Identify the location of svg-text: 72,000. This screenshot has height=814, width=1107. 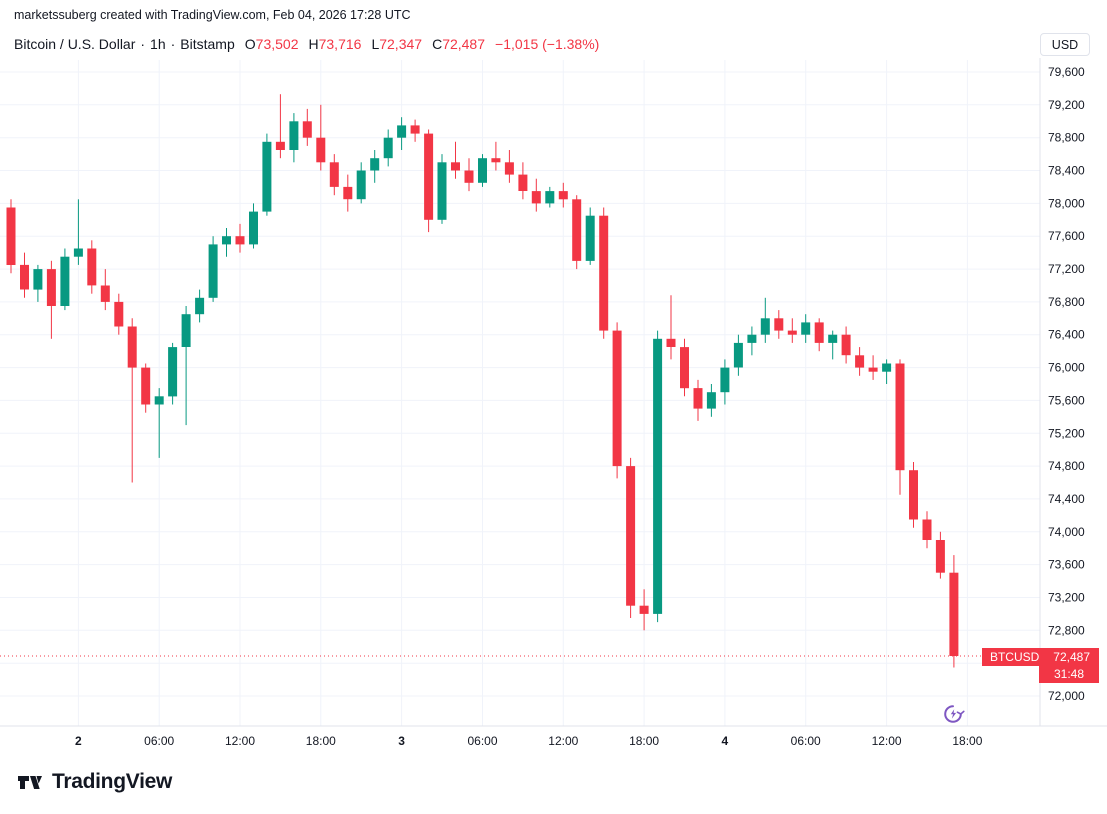
(1066, 696).